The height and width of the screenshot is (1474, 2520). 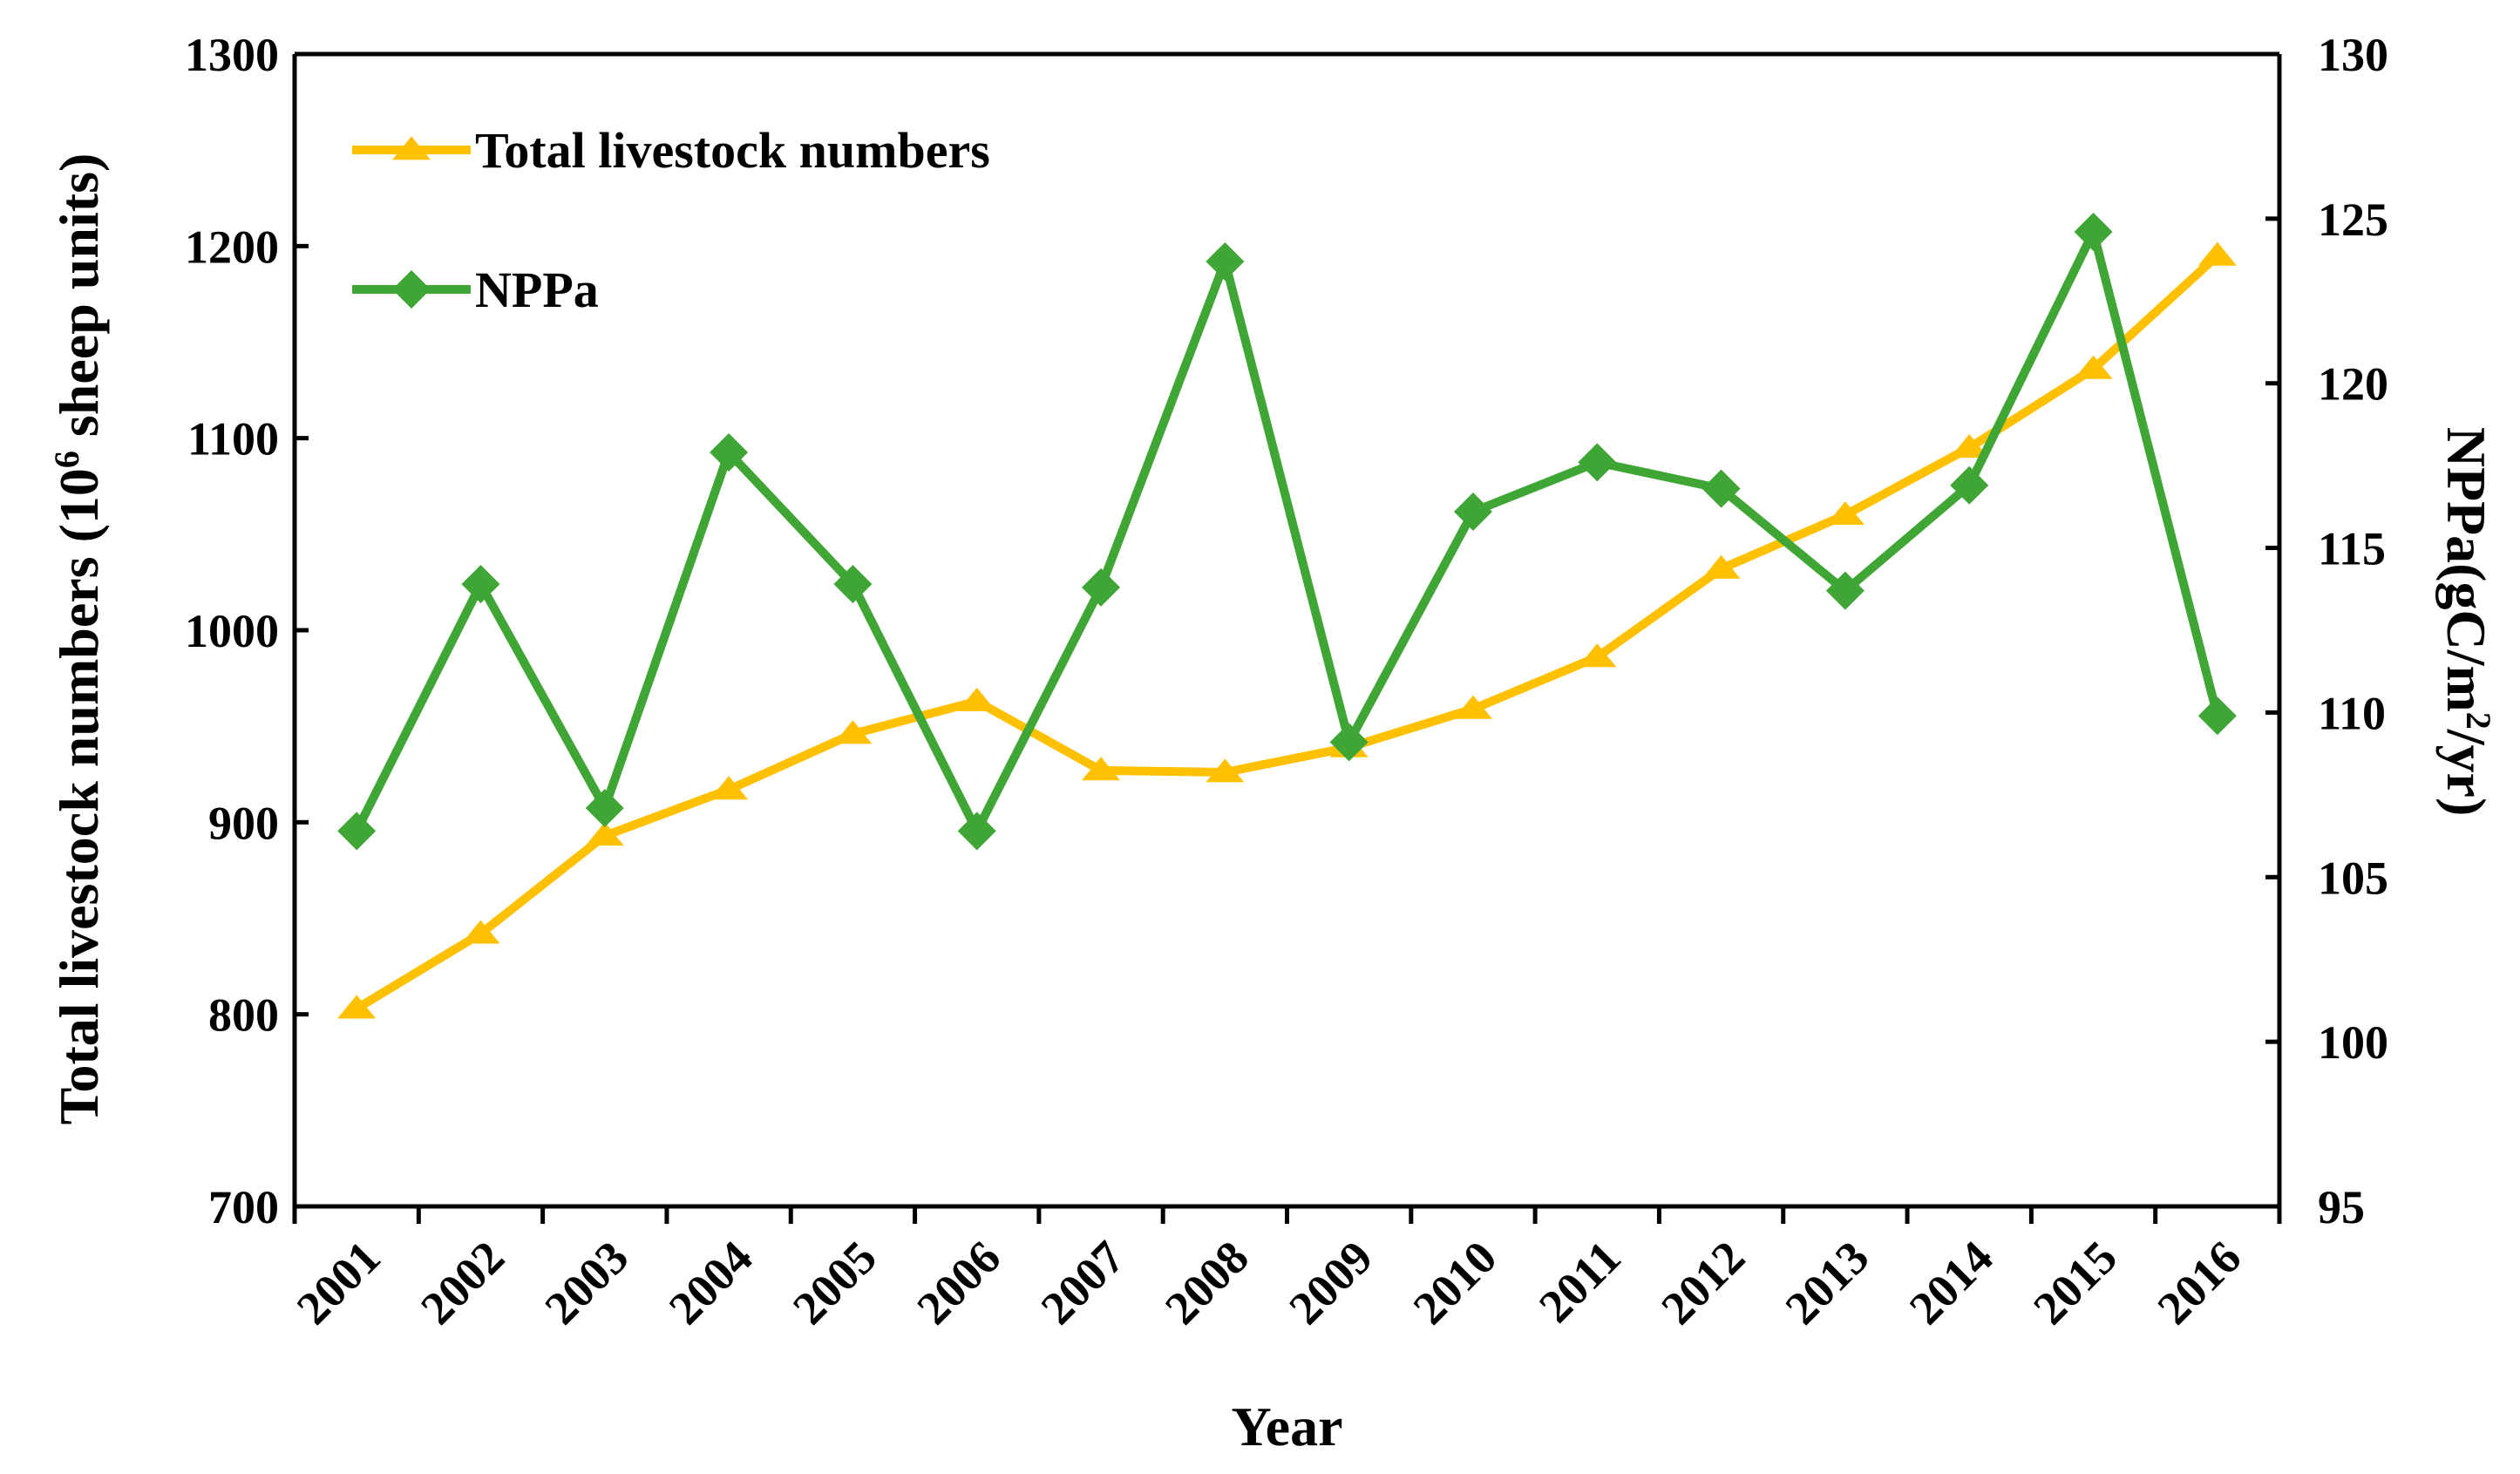 I want to click on x-tick-label: 2005, so click(x=834, y=1283).